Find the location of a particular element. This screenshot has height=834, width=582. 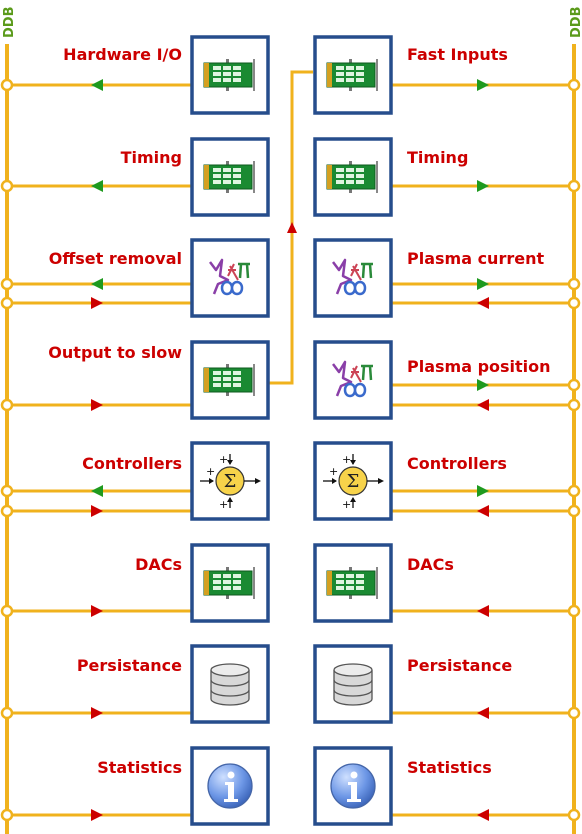

right-row-4: Controllers is located at coordinates (447, 481).